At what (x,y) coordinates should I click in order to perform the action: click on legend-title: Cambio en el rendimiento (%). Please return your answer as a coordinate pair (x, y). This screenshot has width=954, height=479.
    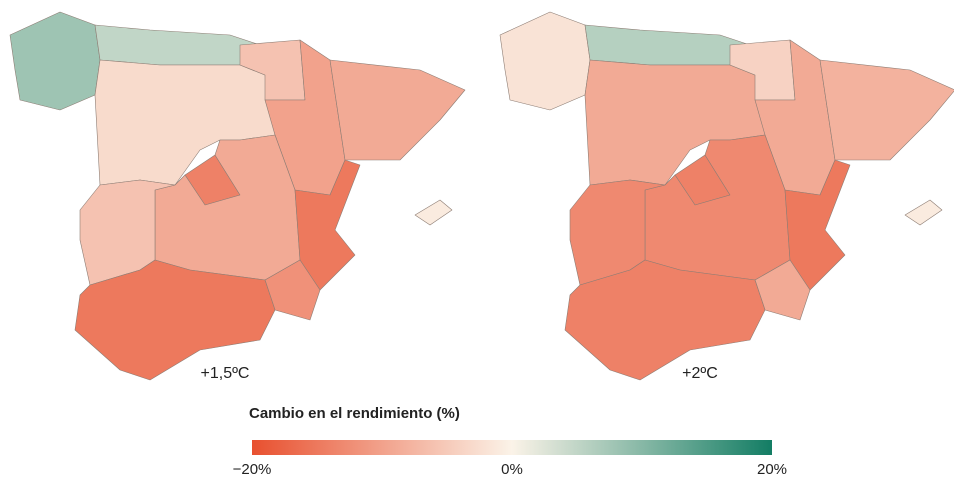
    Looking at the image, I should click on (354, 413).